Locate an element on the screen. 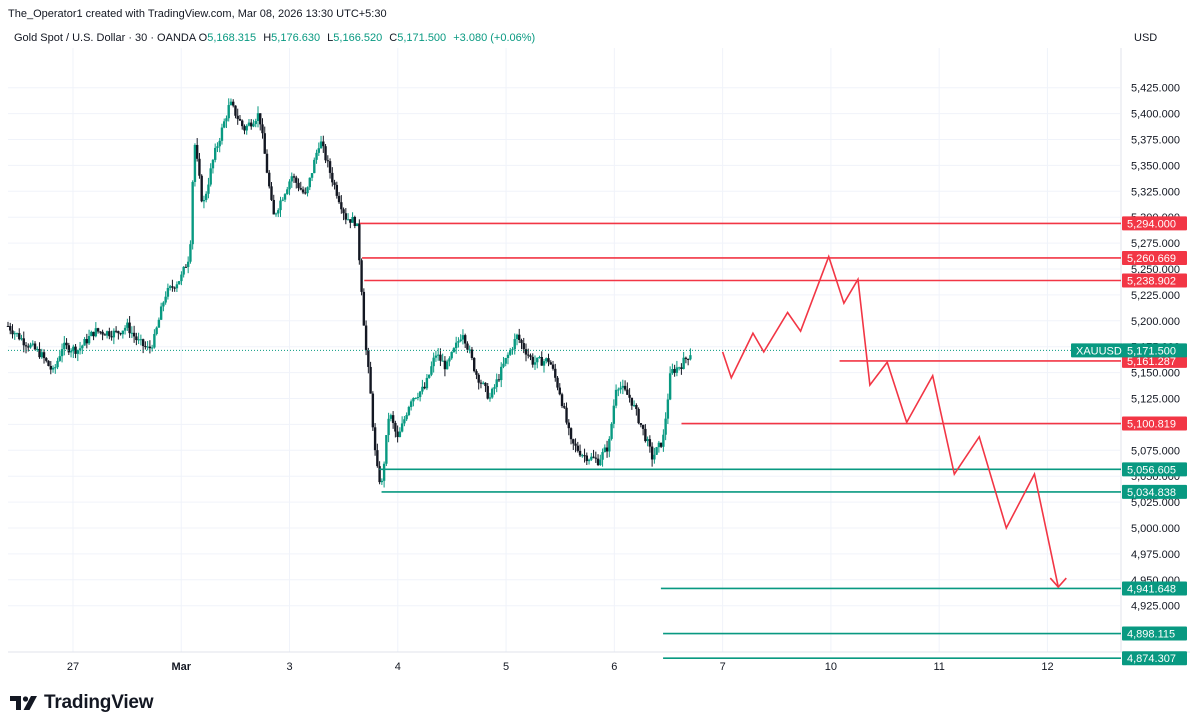 This screenshot has height=727, width=1199. x-tick-label: 7 is located at coordinates (723, 667).